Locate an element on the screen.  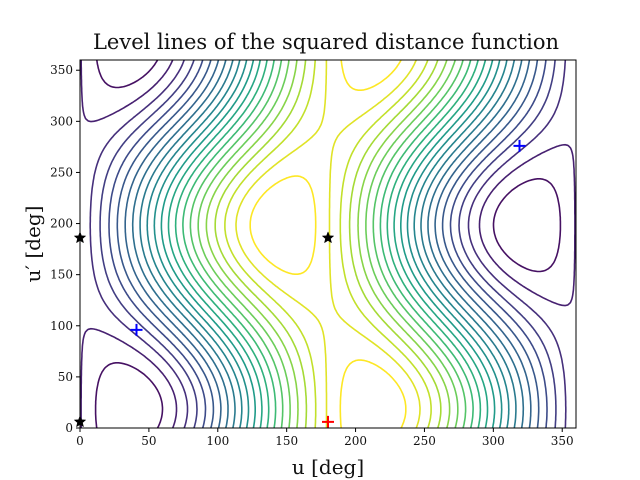
x-tick-label: 300 is located at coordinates (493, 441).